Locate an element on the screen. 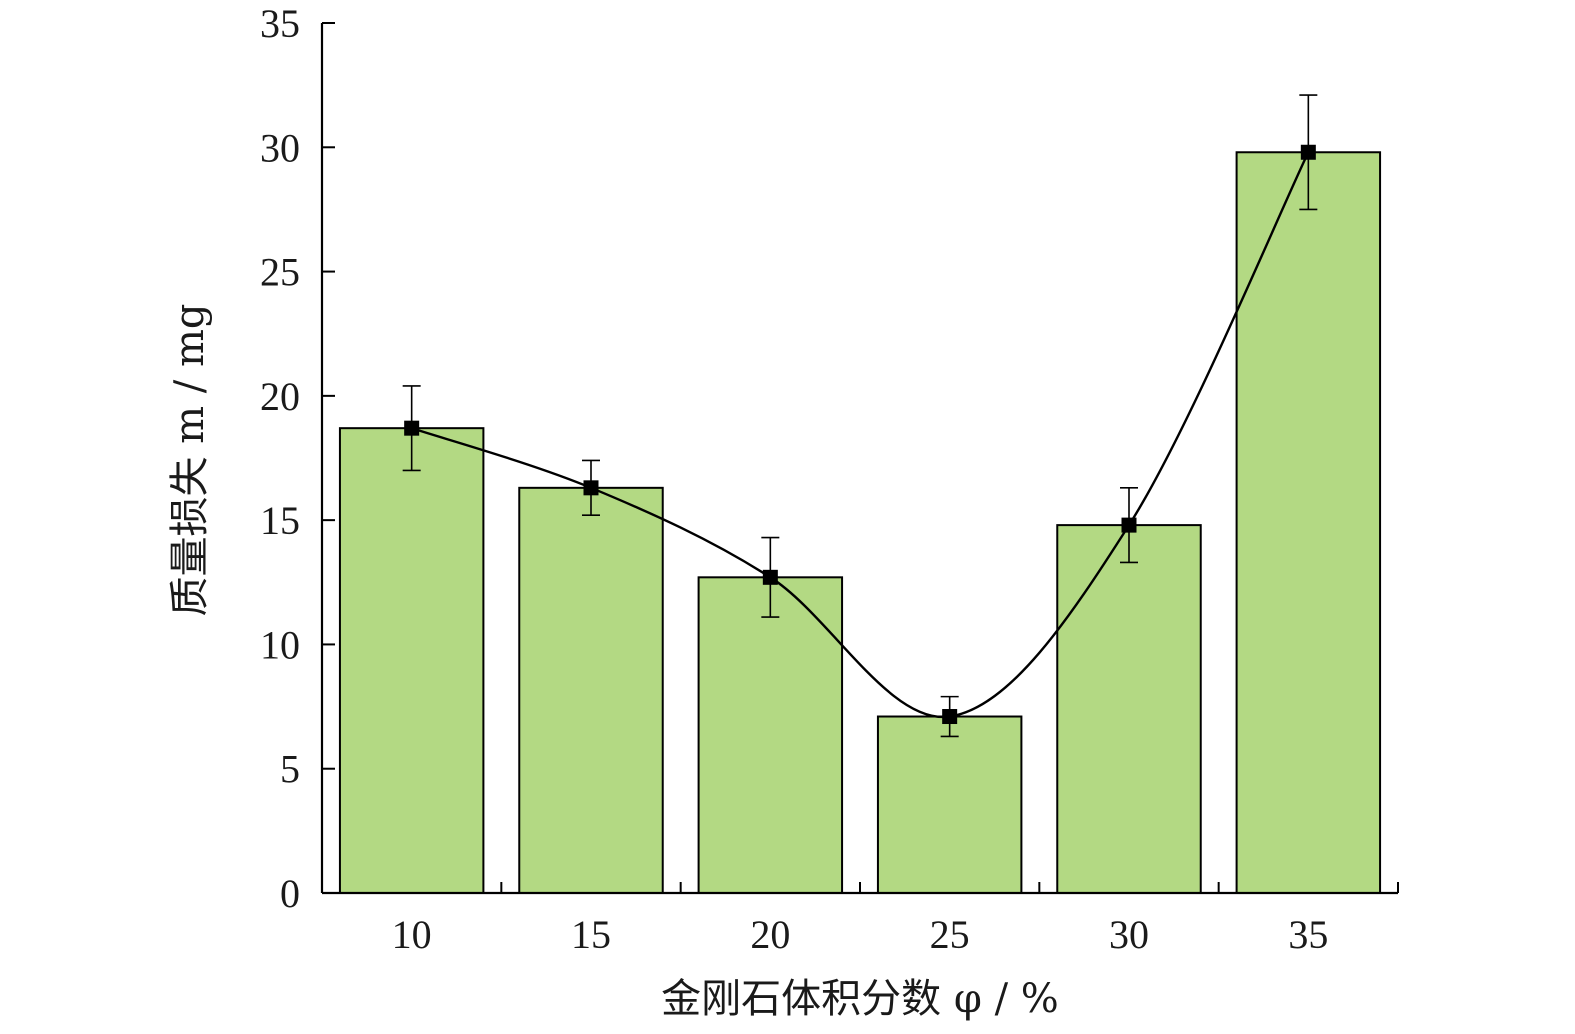 Image resolution: width=1575 pixels, height=1034 pixels. x-tick-label-10: 10 is located at coordinates (412, 934).